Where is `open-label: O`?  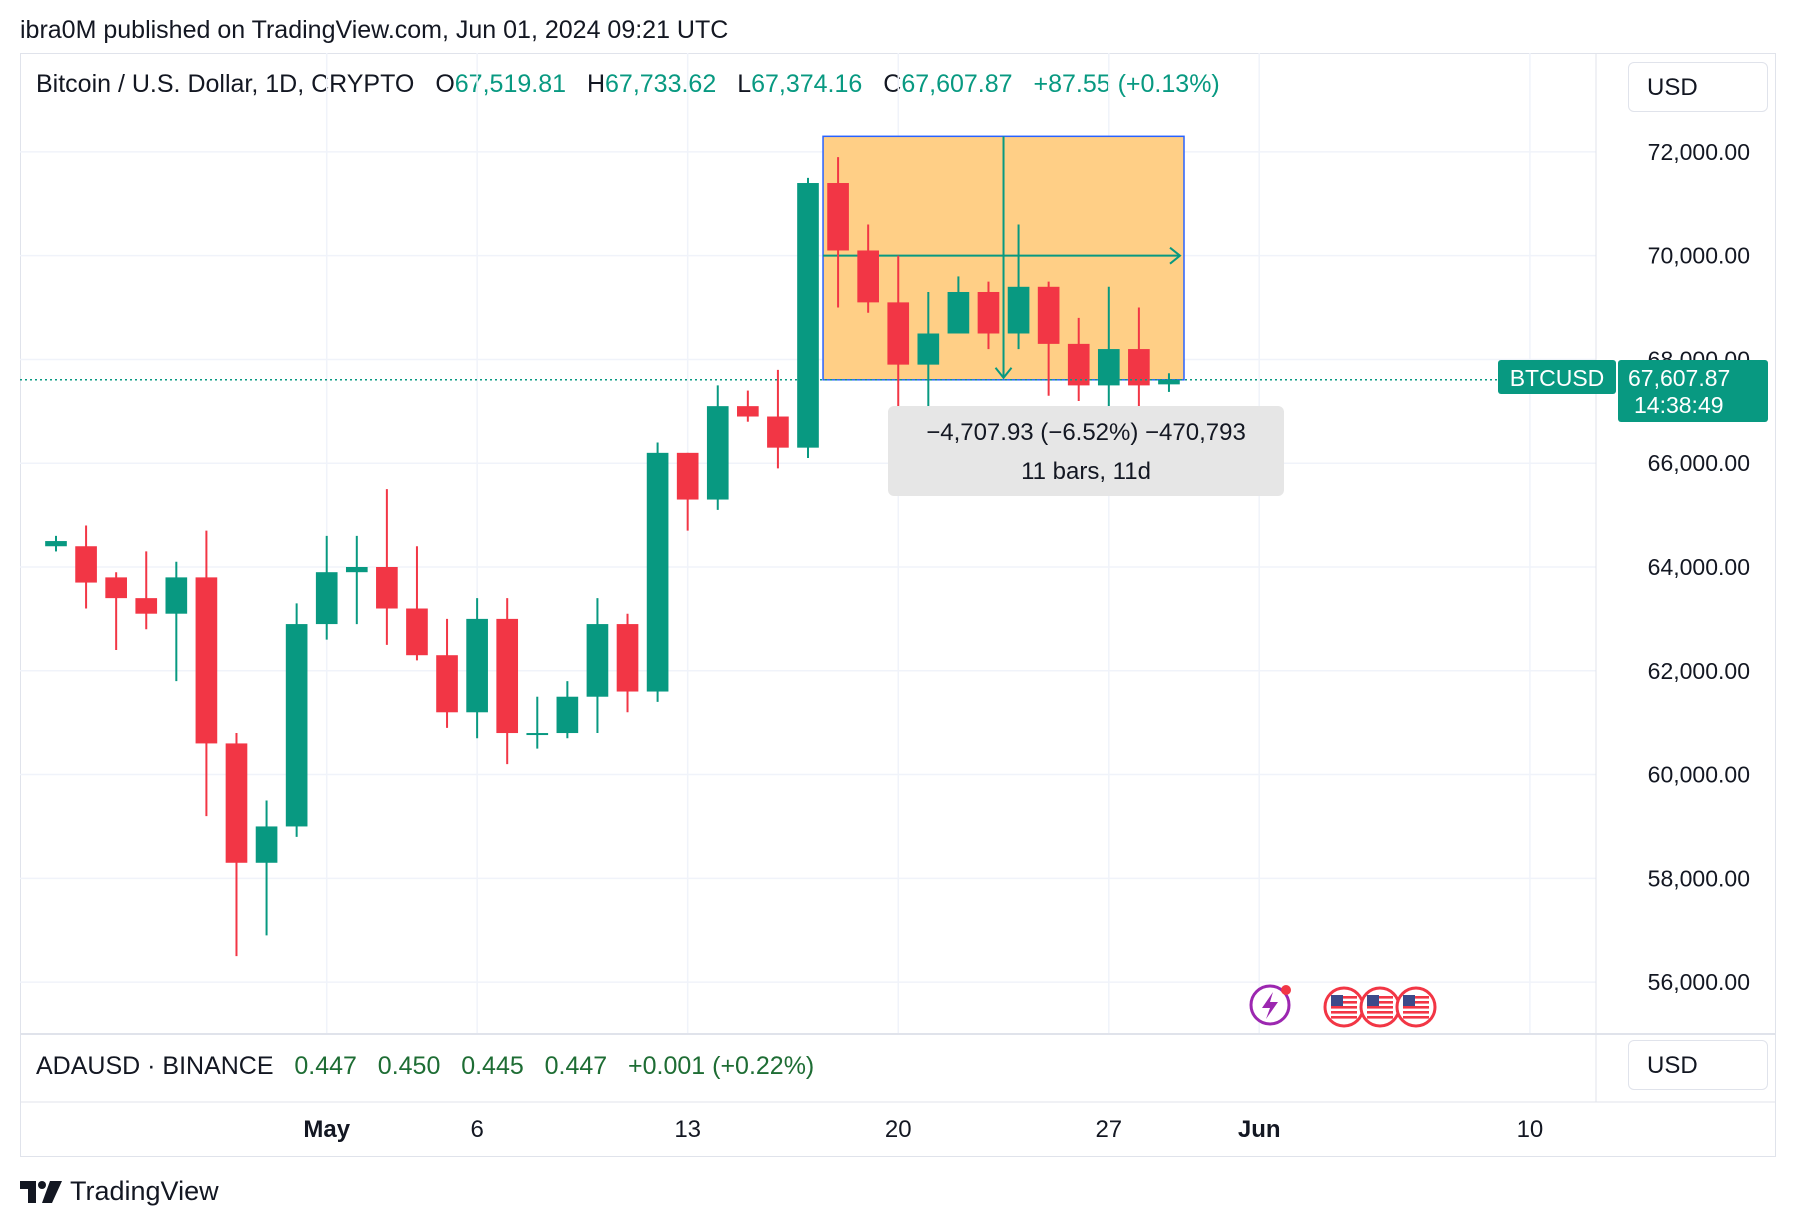 open-label: O is located at coordinates (445, 84).